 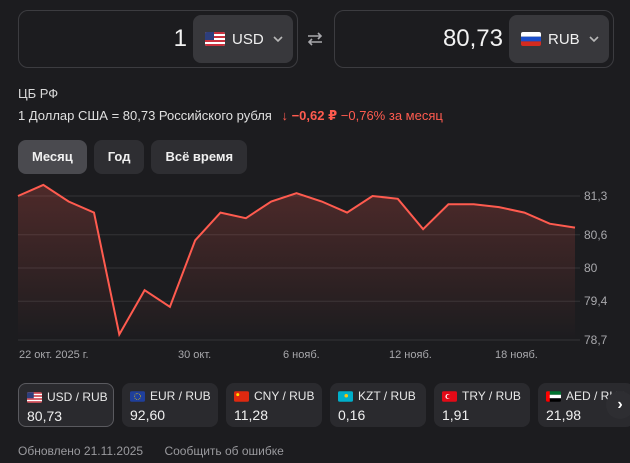 What do you see at coordinates (378, 405) in the screenshot?
I see `pair-kzt-rub: KZT / RUB 0,16` at bounding box center [378, 405].